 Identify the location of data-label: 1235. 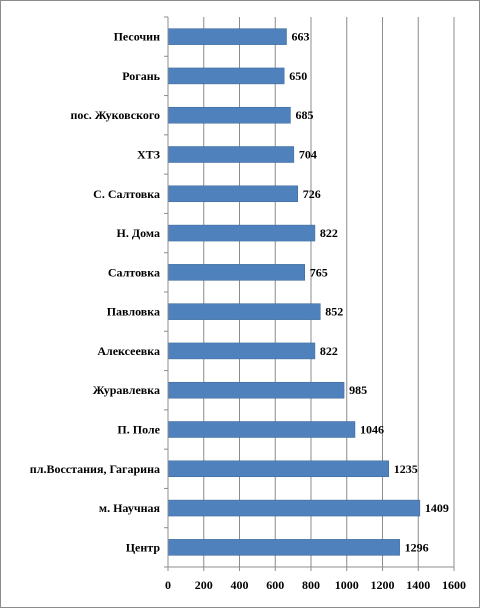
(406, 469).